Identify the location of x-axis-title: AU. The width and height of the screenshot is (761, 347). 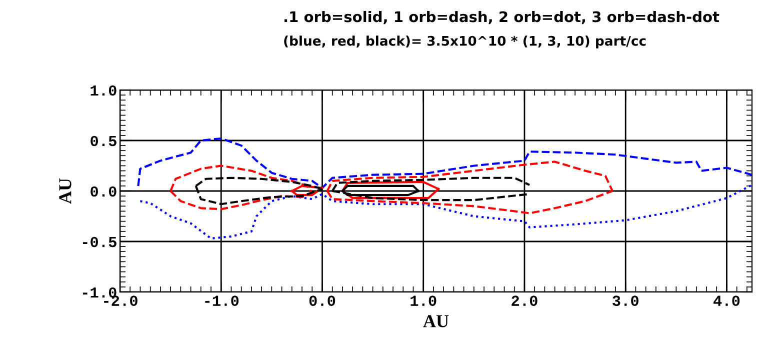
(436, 321).